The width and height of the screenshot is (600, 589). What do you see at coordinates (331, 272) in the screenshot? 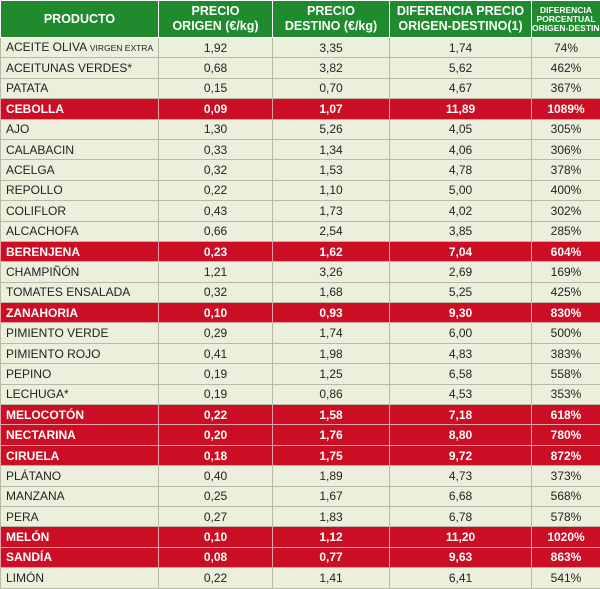
I see `cell-destination-price: 3,26` at bounding box center [331, 272].